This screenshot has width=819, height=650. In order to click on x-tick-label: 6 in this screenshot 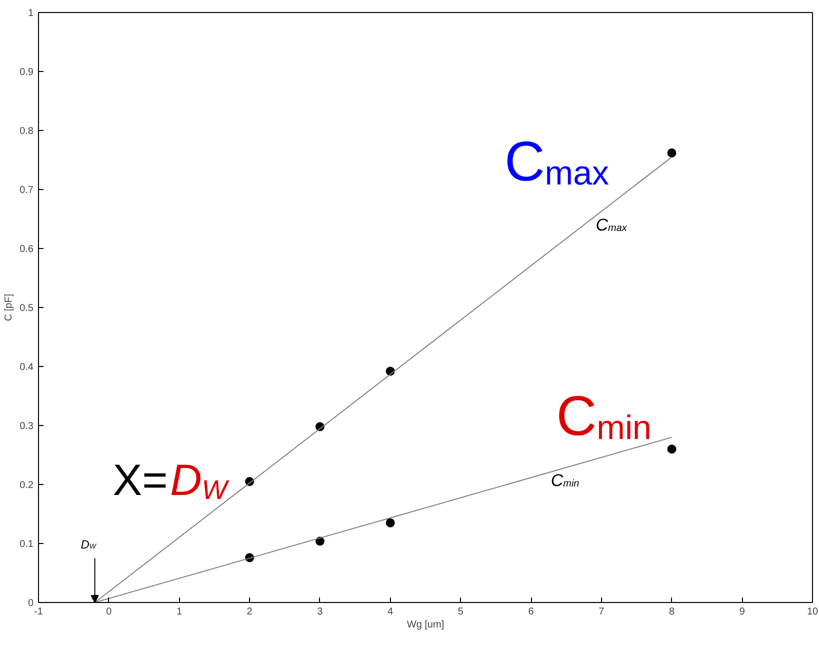, I will do `click(531, 612)`.